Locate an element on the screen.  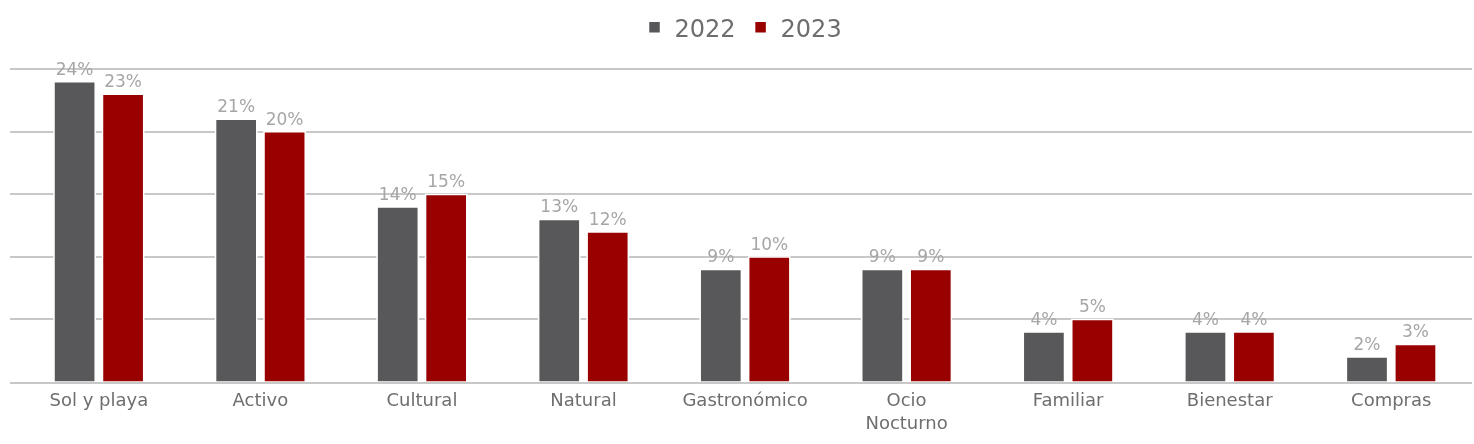
data-label: 21% is located at coordinates (236, 106).